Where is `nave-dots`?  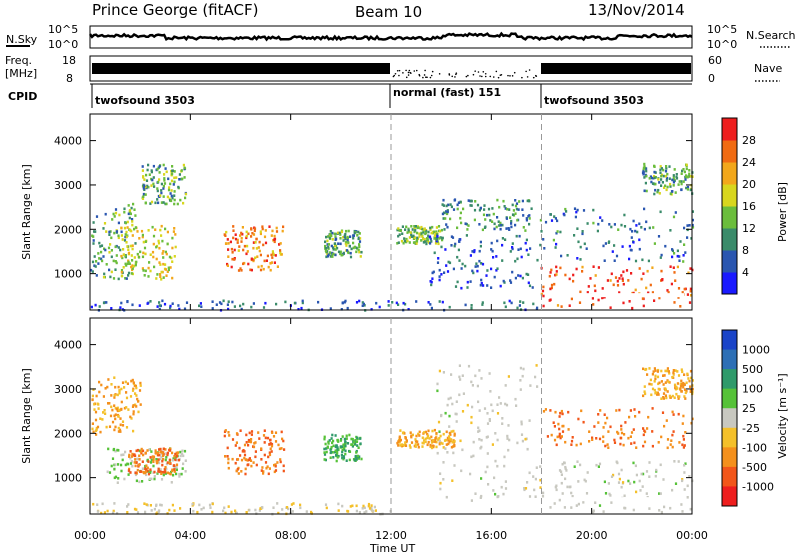 nave-dots is located at coordinates (465, 74).